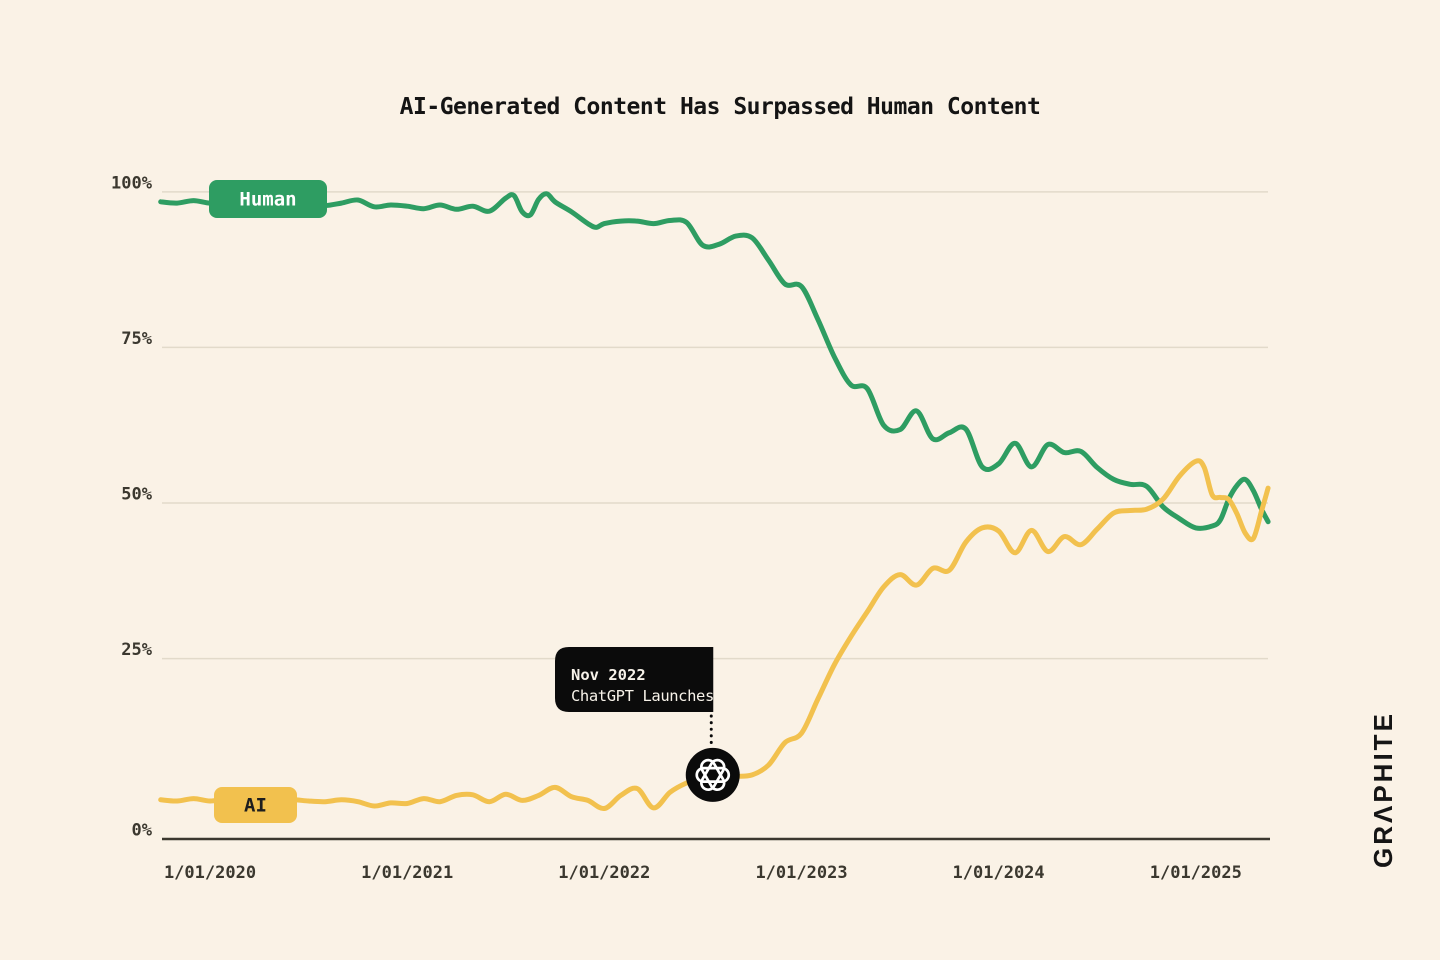  I want to click on human-badge-bg, so click(268, 199).